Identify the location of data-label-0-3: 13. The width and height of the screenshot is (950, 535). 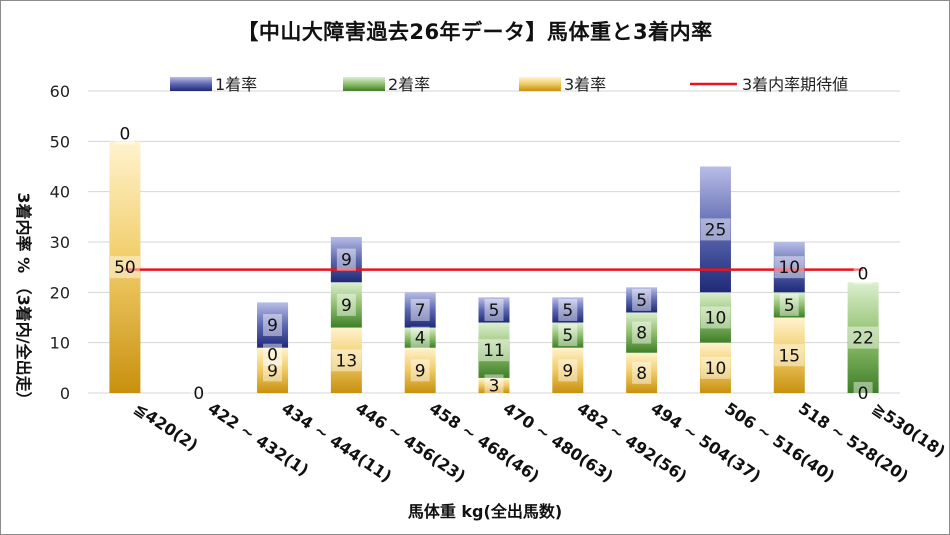
(347, 361).